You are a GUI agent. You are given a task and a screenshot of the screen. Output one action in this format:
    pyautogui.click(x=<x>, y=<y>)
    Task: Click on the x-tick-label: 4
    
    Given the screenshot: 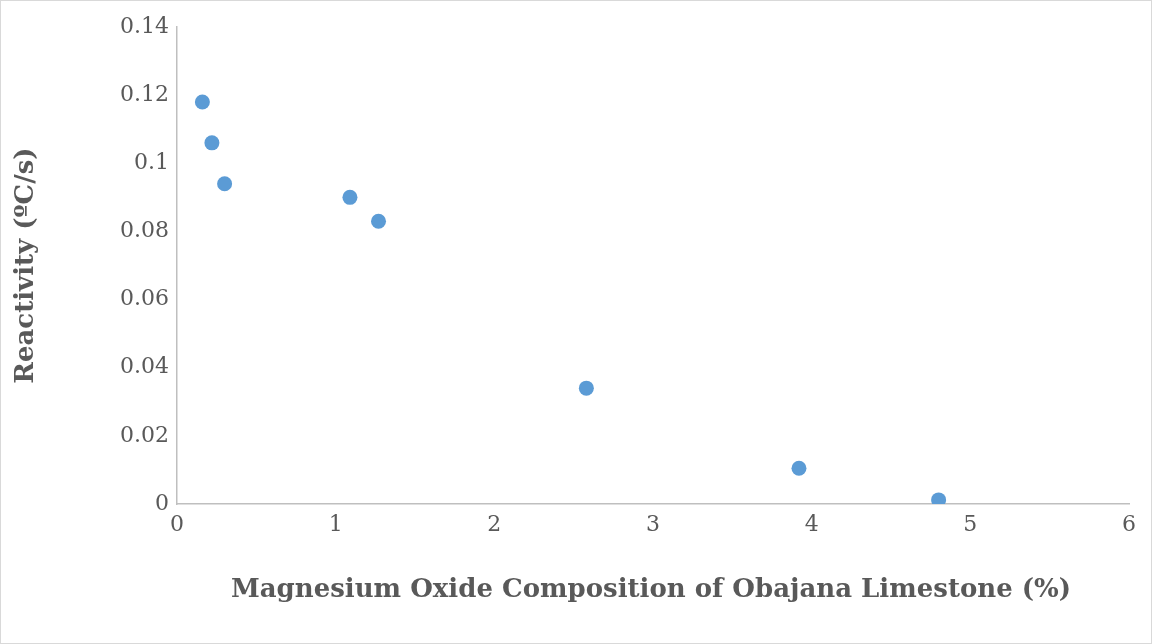 What is the action you would take?
    pyautogui.click(x=811, y=523)
    